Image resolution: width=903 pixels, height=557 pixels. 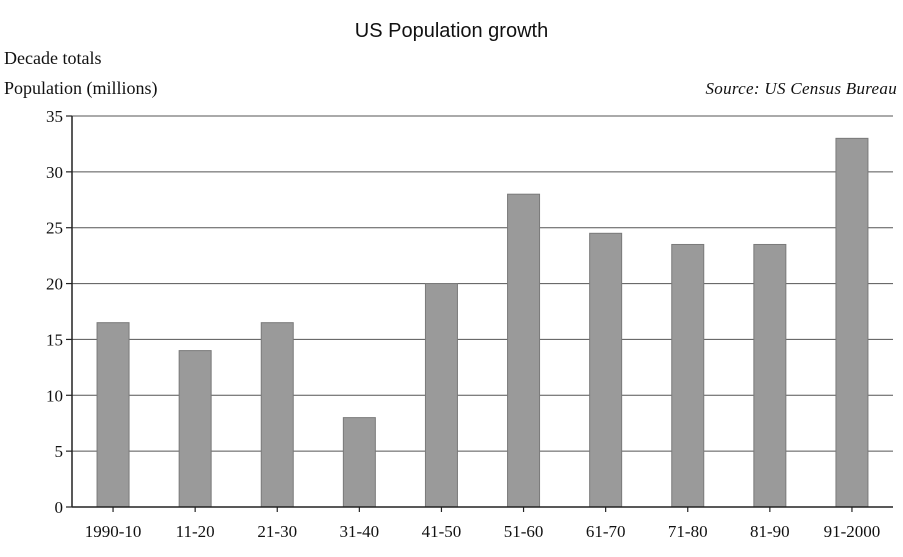 I want to click on bar-91-2000, so click(x=852, y=322).